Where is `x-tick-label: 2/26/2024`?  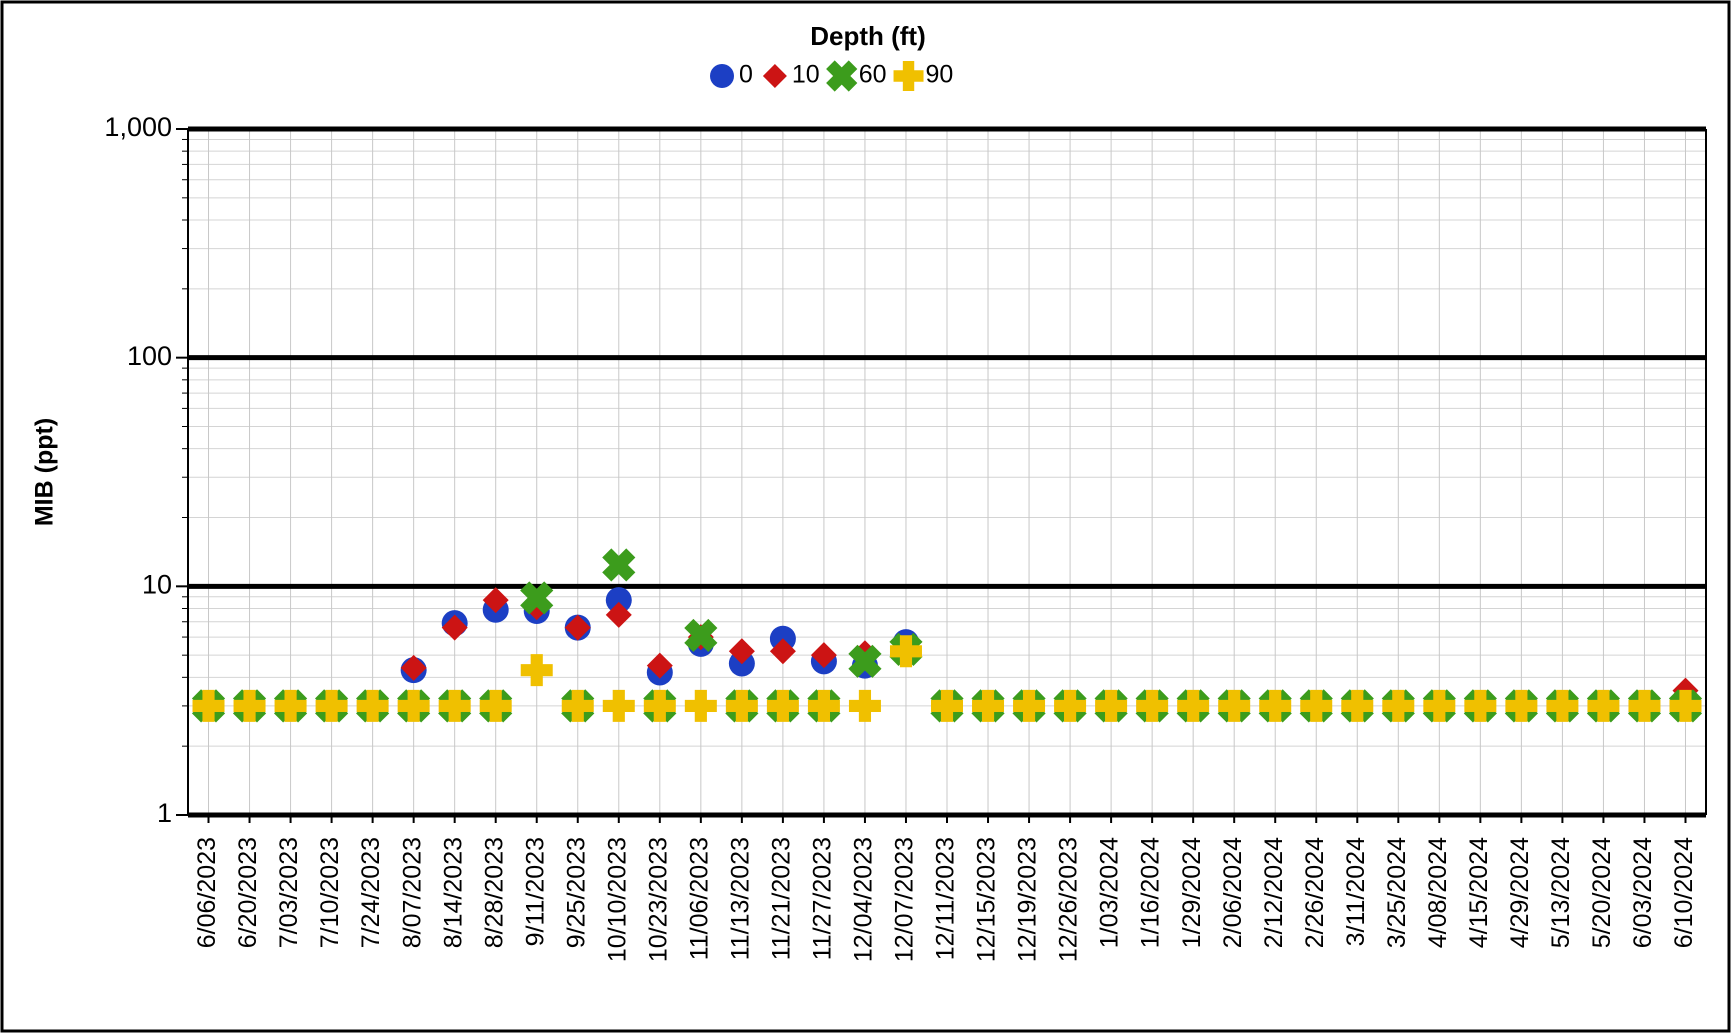 x-tick-label: 2/26/2024 is located at coordinates (1315, 892).